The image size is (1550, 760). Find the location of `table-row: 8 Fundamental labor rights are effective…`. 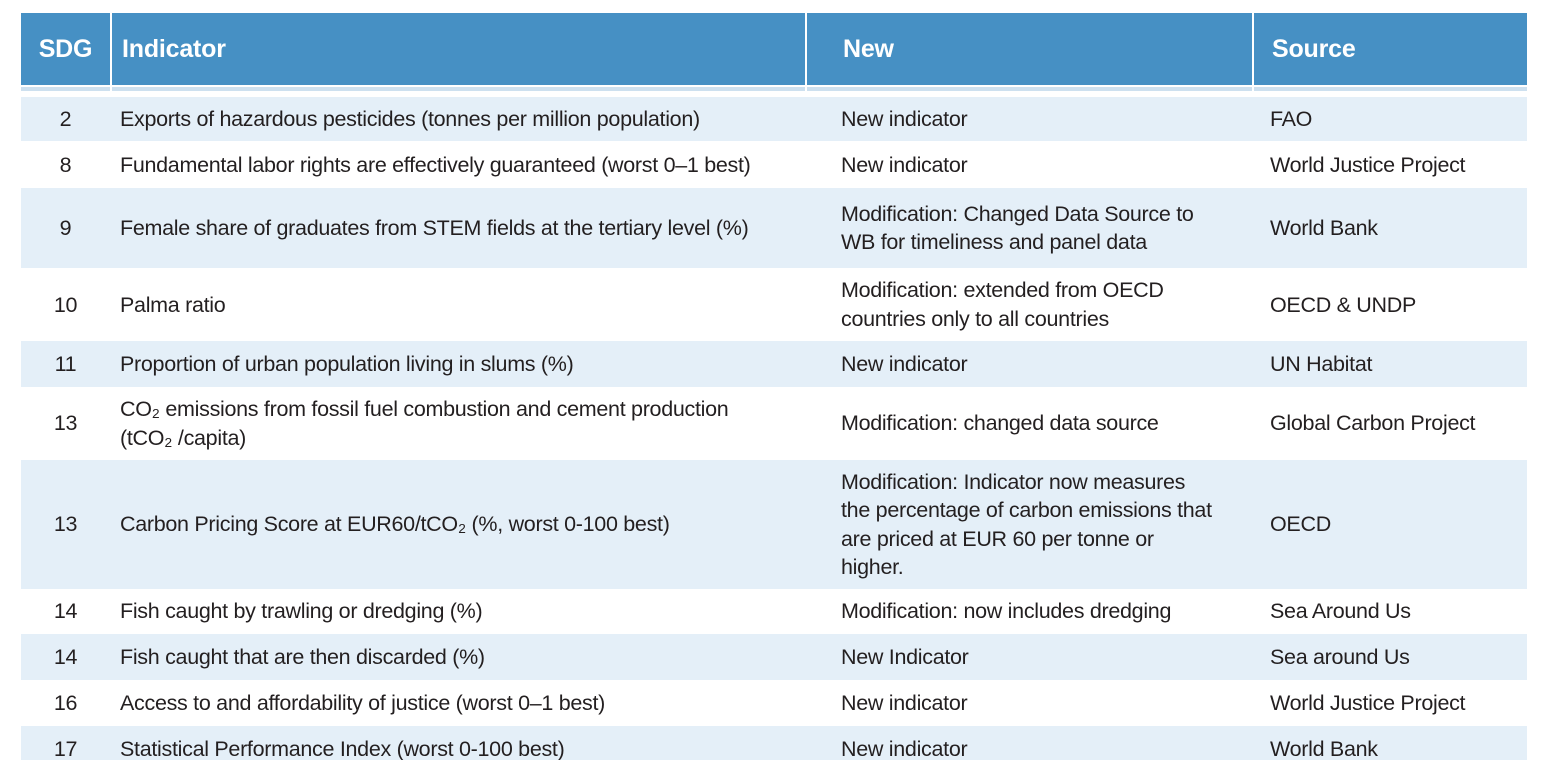

table-row: 8 Fundamental labor rights are effective… is located at coordinates (774, 165).